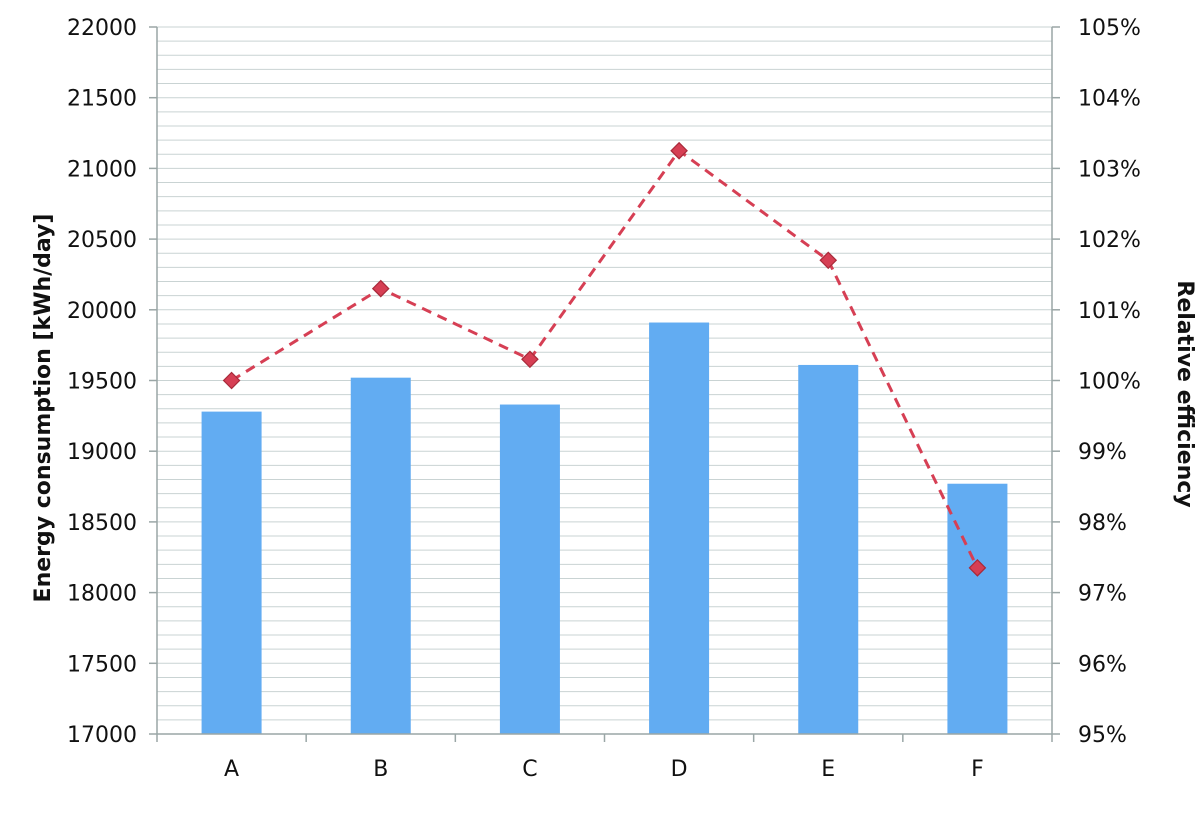 Image resolution: width=1200 pixels, height=818 pixels. I want to click on y2-tick-label: 104%, so click(1109, 99).